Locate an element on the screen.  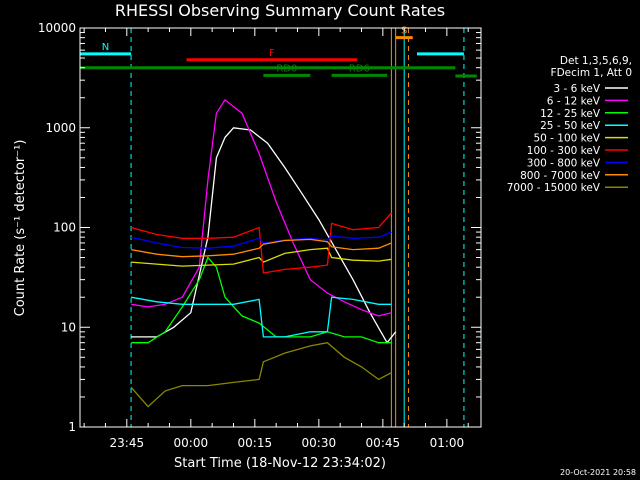
x-tick-label: 00:45 is located at coordinates (383, 443).